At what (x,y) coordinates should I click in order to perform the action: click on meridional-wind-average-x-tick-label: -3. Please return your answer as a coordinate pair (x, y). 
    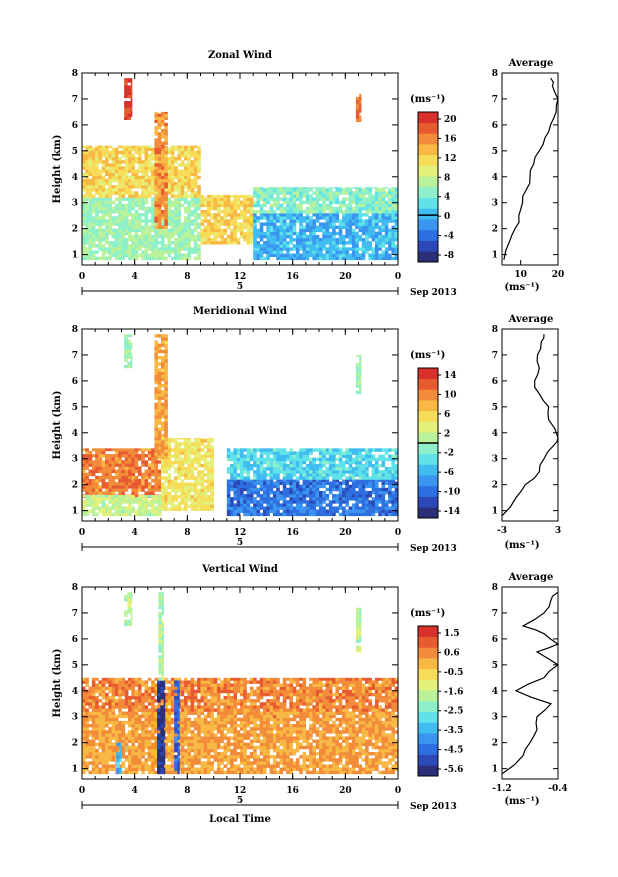
    Looking at the image, I should click on (502, 531).